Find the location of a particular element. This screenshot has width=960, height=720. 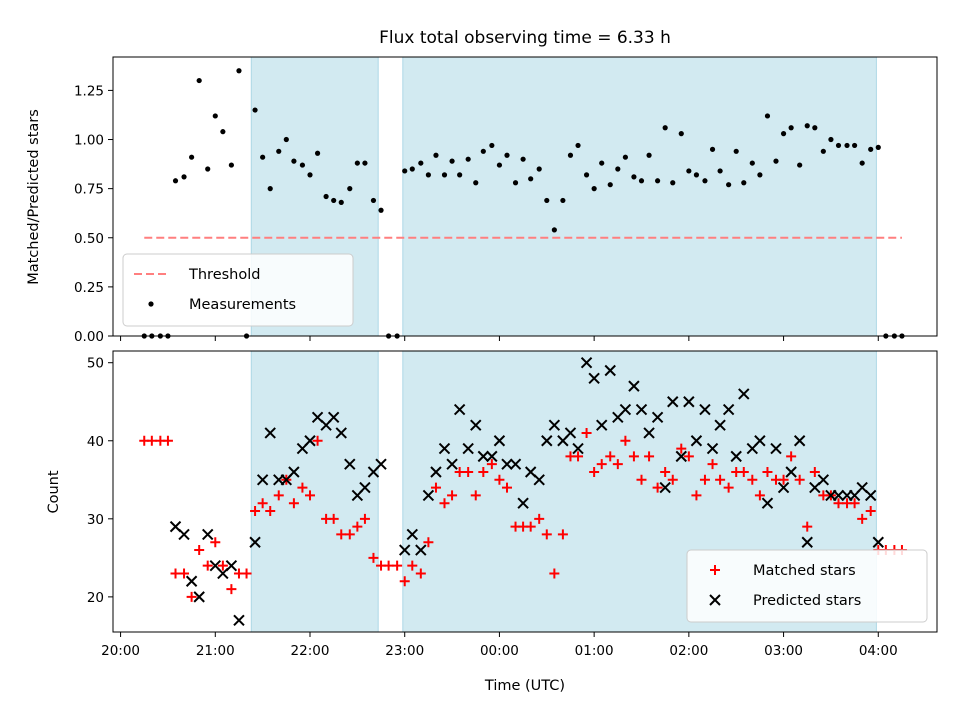

bottom-y-tick-label: 30 is located at coordinates (95, 520).